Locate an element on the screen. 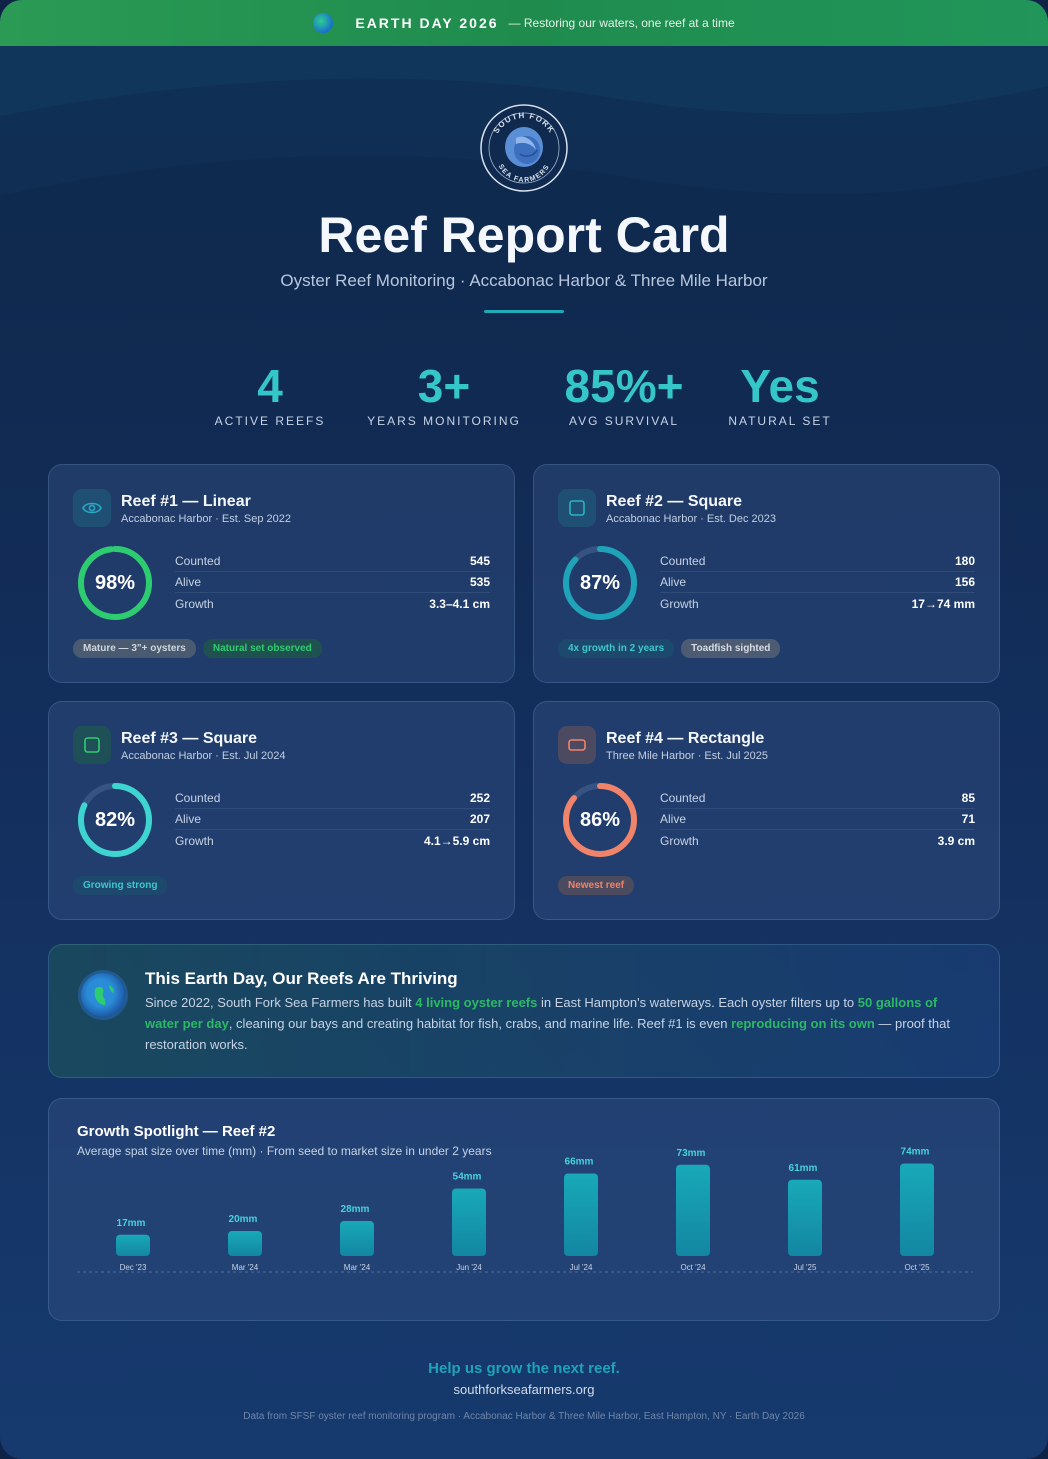  alive-value: 535 is located at coordinates (479, 582).